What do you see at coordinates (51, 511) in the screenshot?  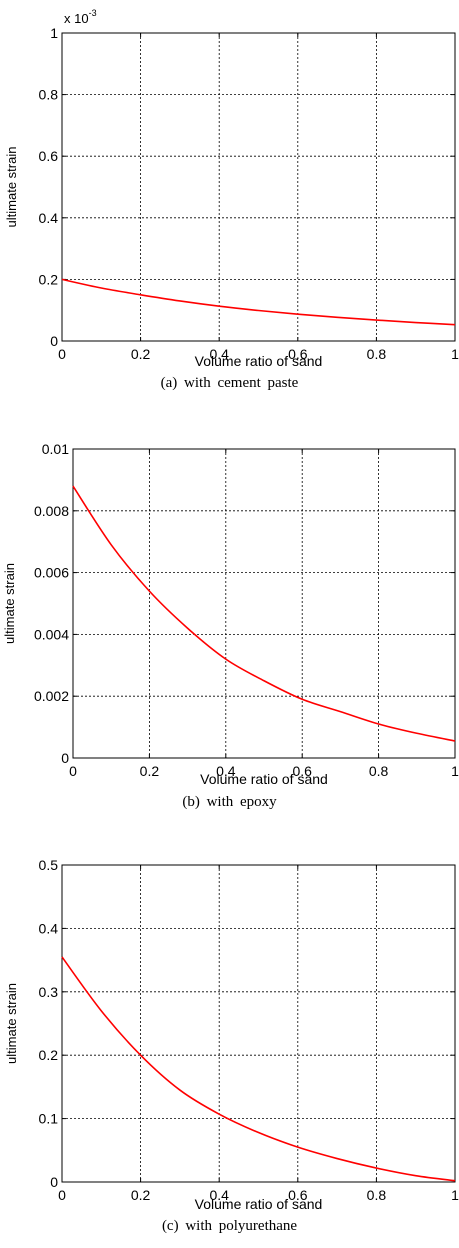 I see `y-tick-label: 0.008` at bounding box center [51, 511].